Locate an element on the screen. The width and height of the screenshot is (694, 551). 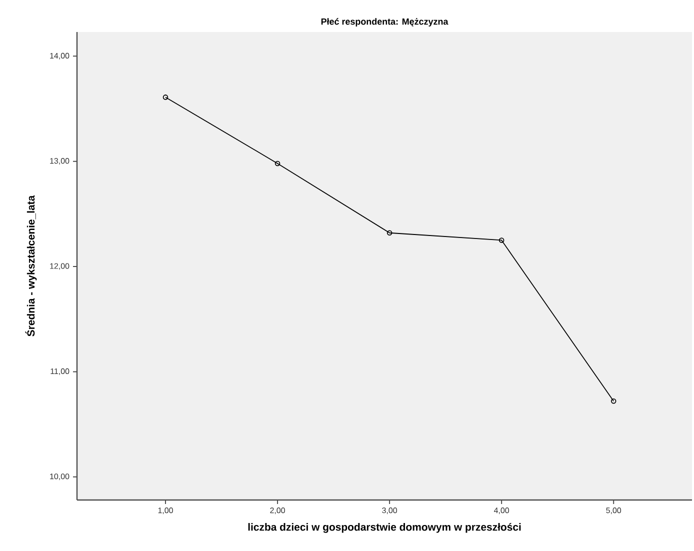
chart-title: Płeć respondenta: Mężczyzna is located at coordinates (384, 22).